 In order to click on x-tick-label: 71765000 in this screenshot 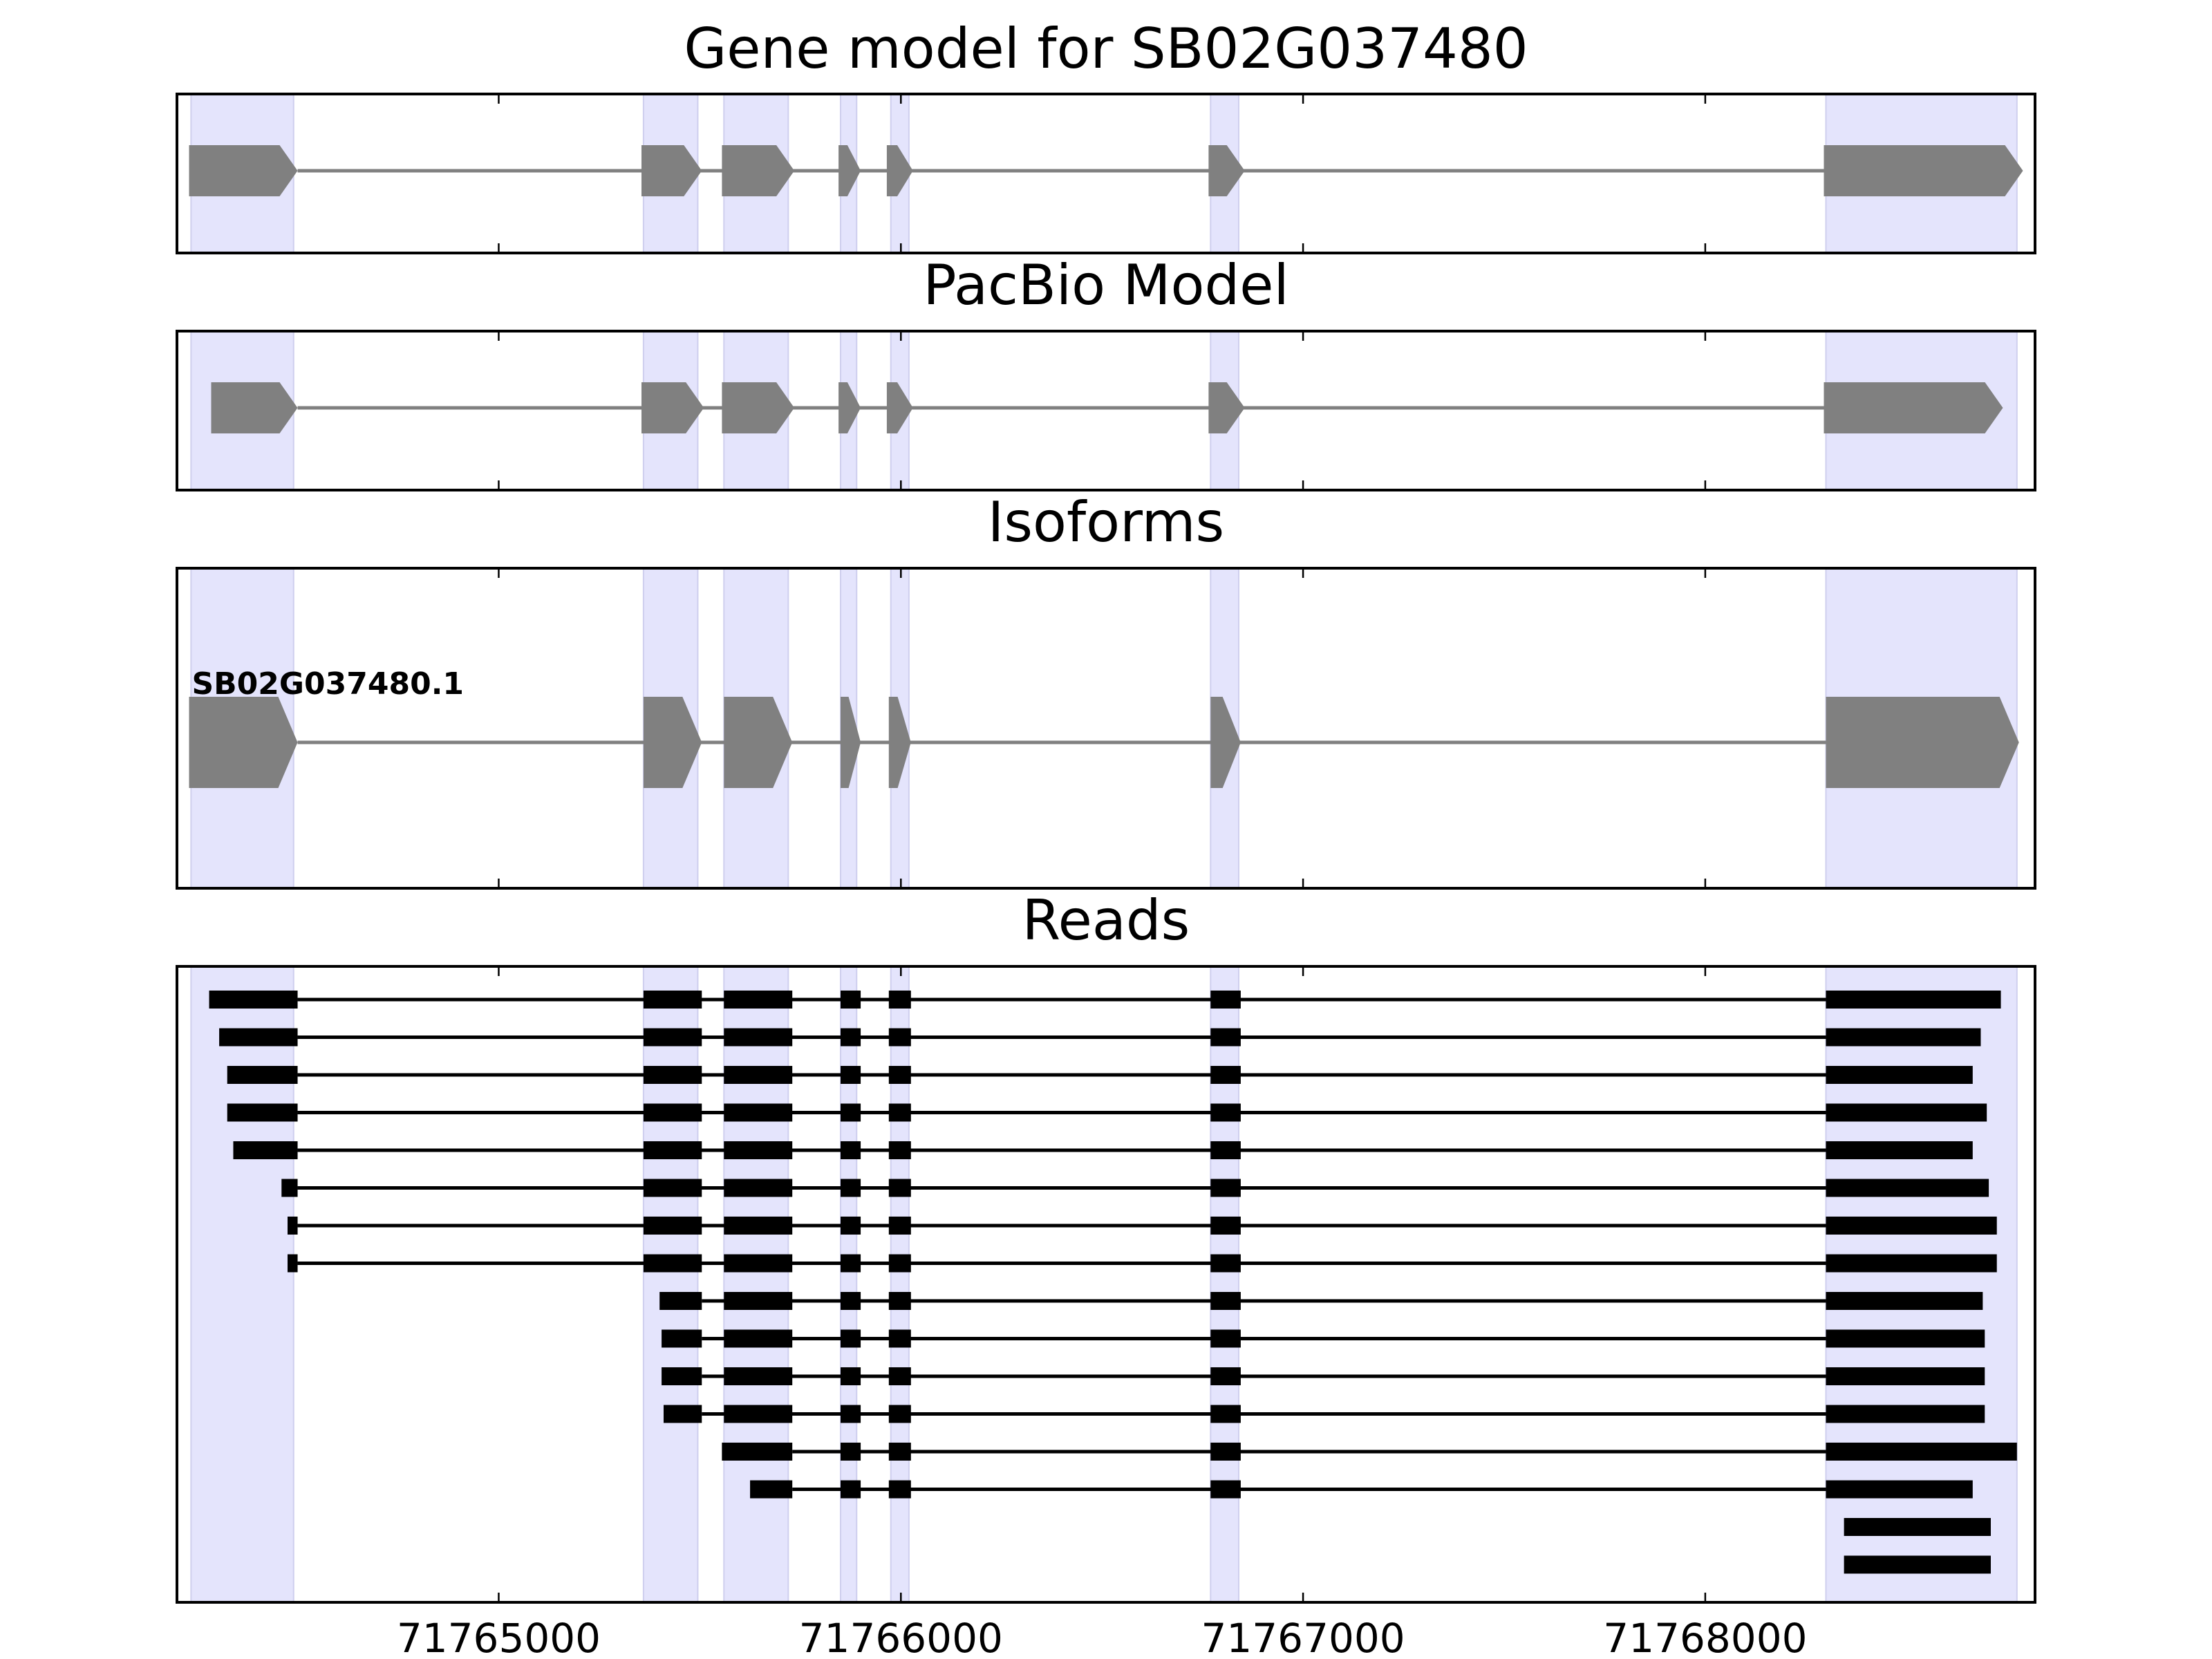, I will do `click(499, 1637)`.